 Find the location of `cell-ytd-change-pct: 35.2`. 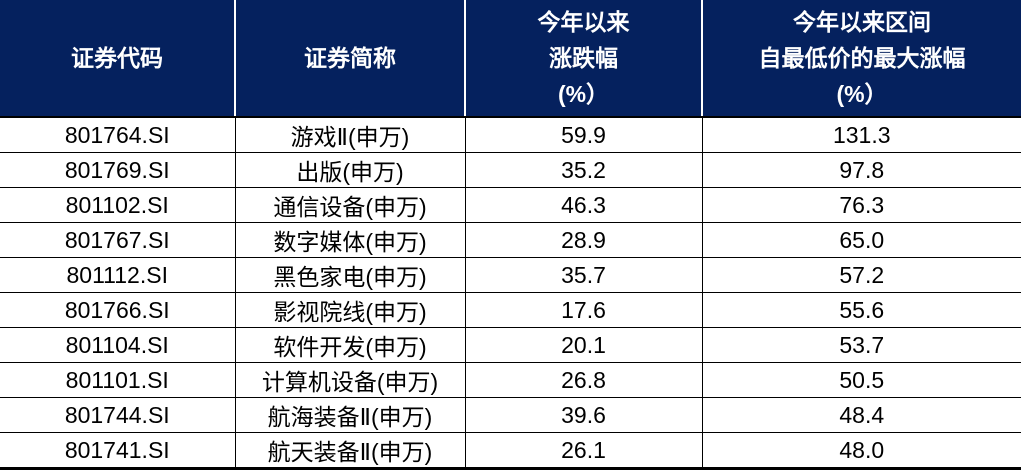

cell-ytd-change-pct: 35.2 is located at coordinates (583, 170).